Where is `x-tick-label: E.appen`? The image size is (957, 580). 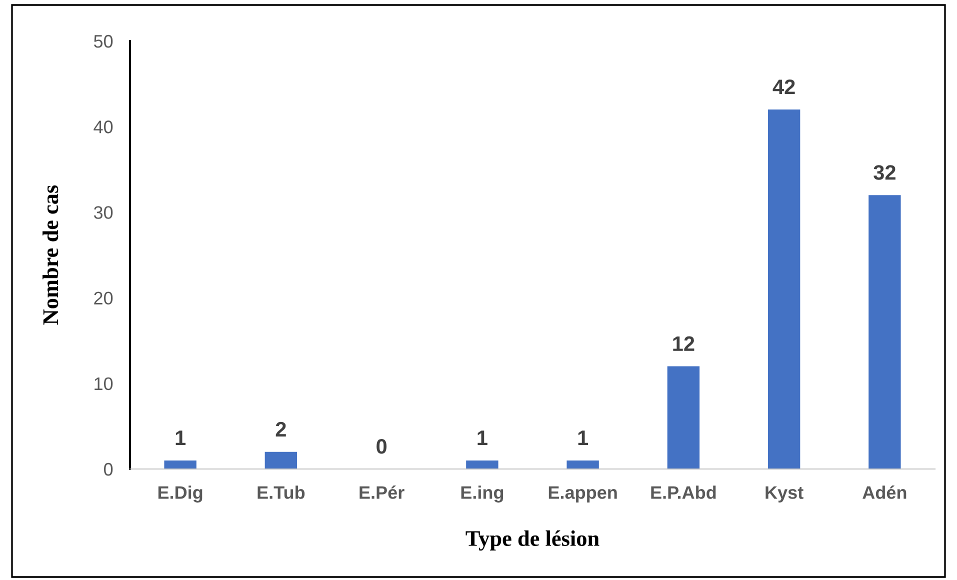
x-tick-label: E.appen is located at coordinates (582, 494).